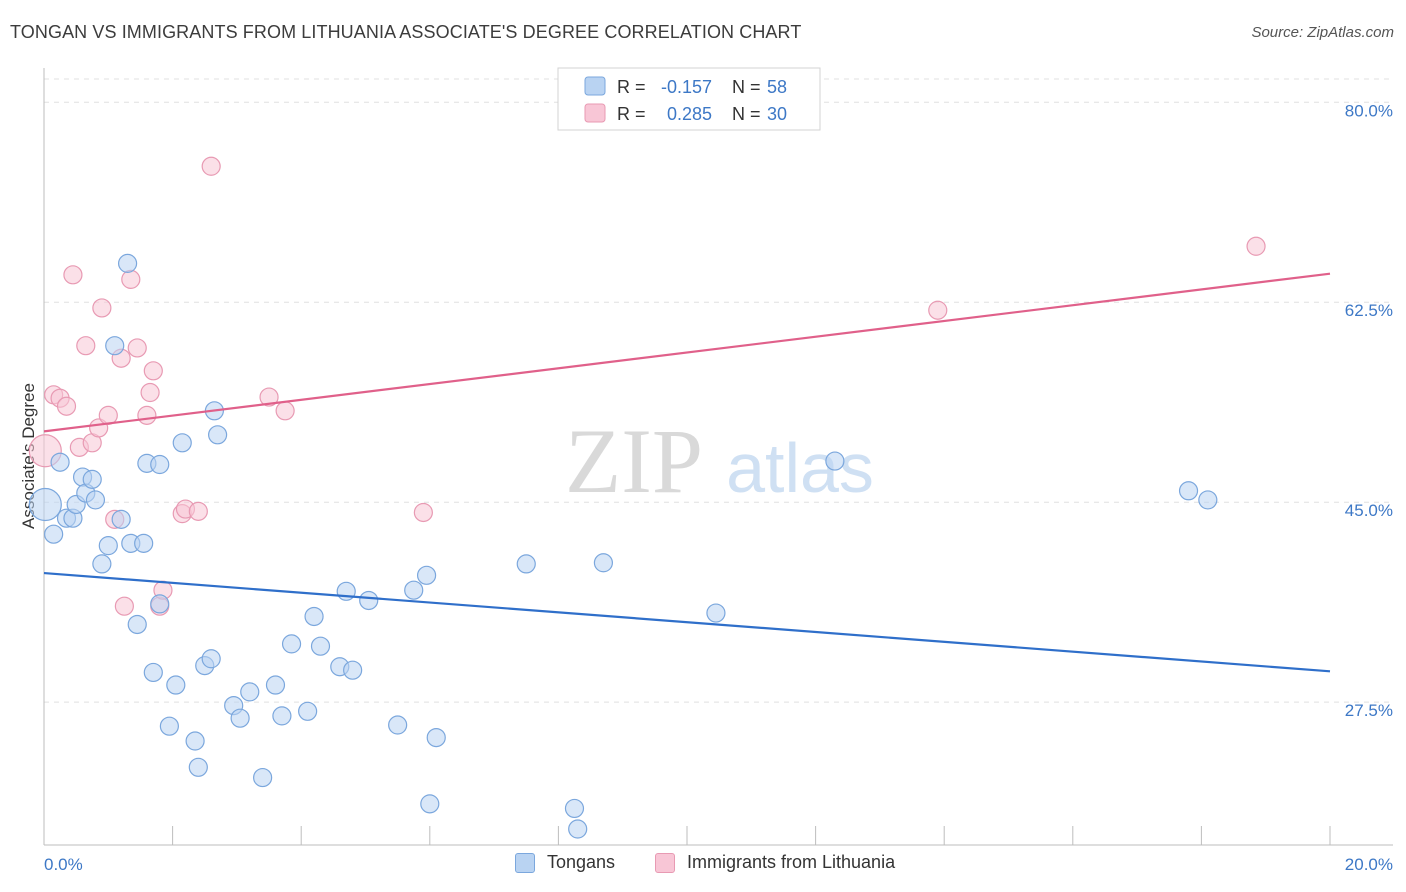 The image size is (1406, 892). What do you see at coordinates (634, 461) in the screenshot?
I see `watermark-zip: ZIP` at bounding box center [634, 461].